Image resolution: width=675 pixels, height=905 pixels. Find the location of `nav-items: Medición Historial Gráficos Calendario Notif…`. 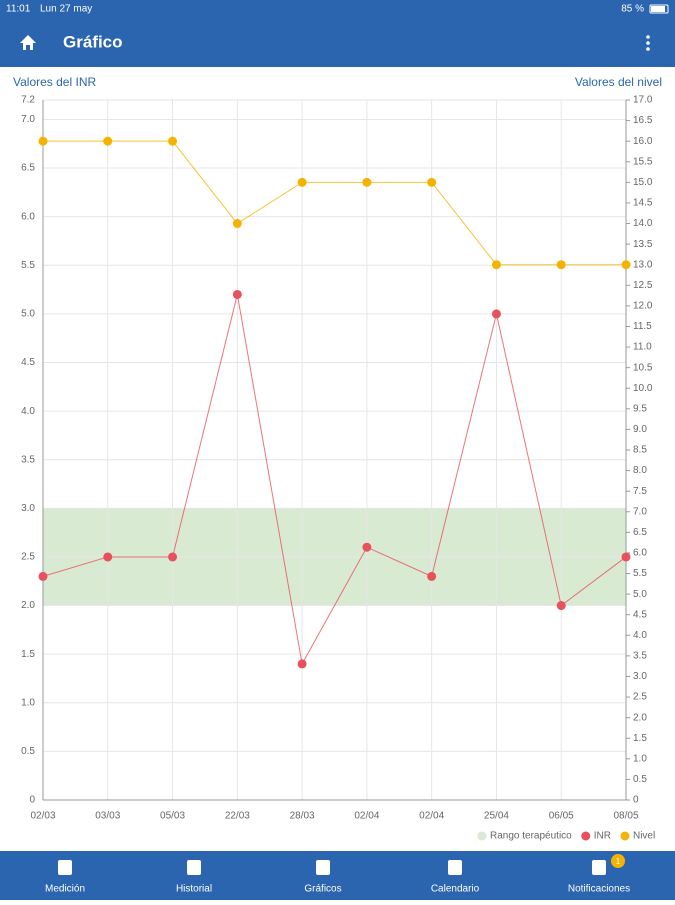

nav-items: Medición Historial Gráficos Calendario Notif… is located at coordinates (337, 874).